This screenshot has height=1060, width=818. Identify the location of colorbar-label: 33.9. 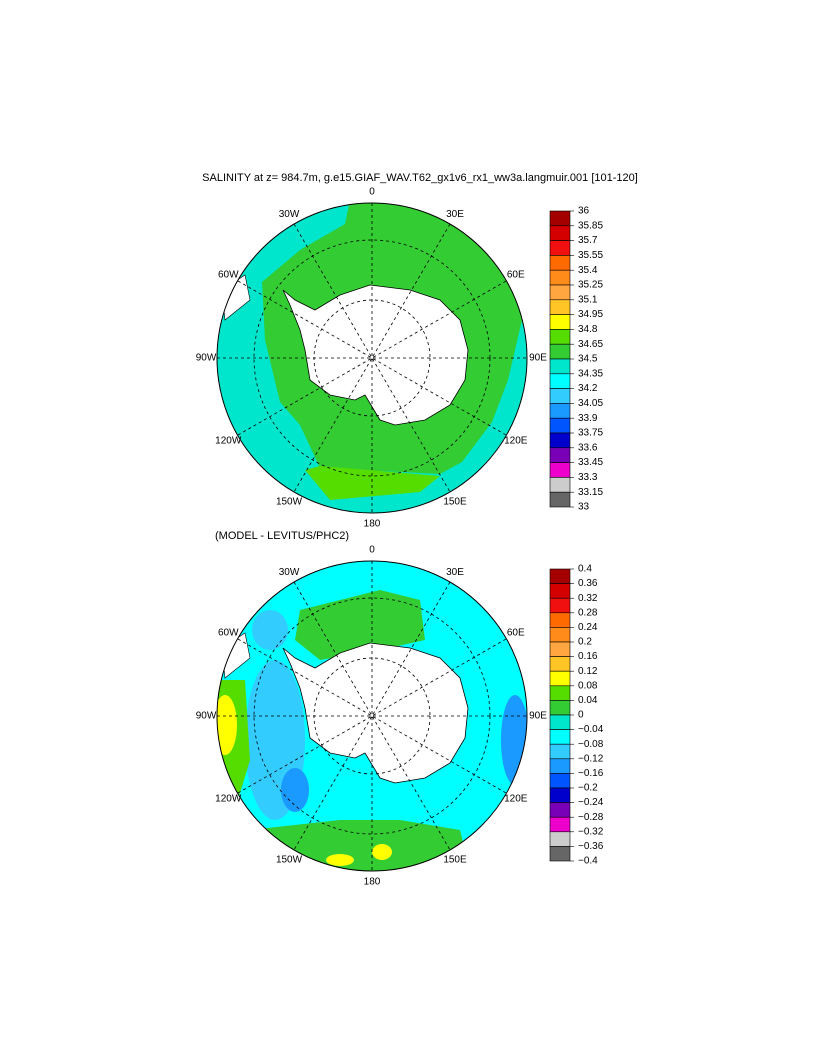
(588, 418).